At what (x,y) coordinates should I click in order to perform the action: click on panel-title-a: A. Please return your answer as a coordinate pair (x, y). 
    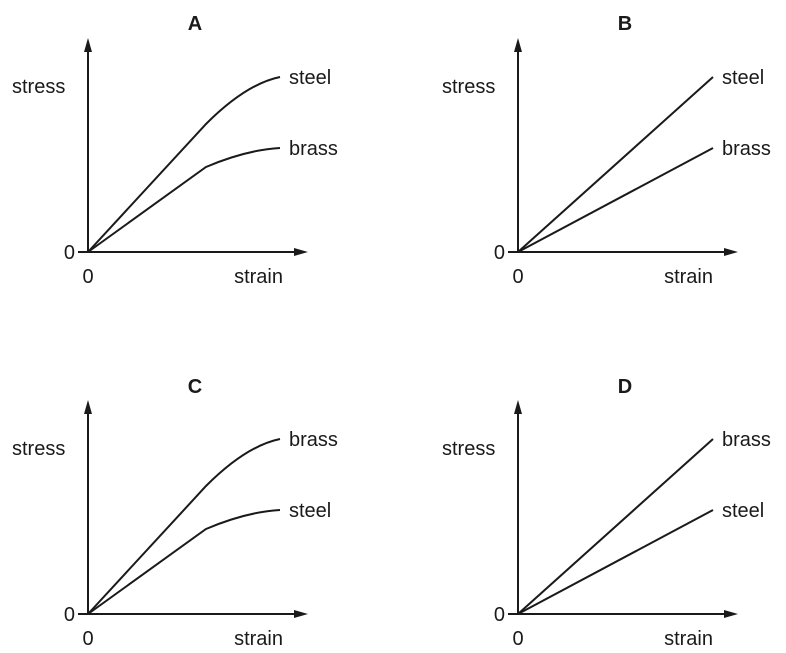
    Looking at the image, I should click on (195, 24).